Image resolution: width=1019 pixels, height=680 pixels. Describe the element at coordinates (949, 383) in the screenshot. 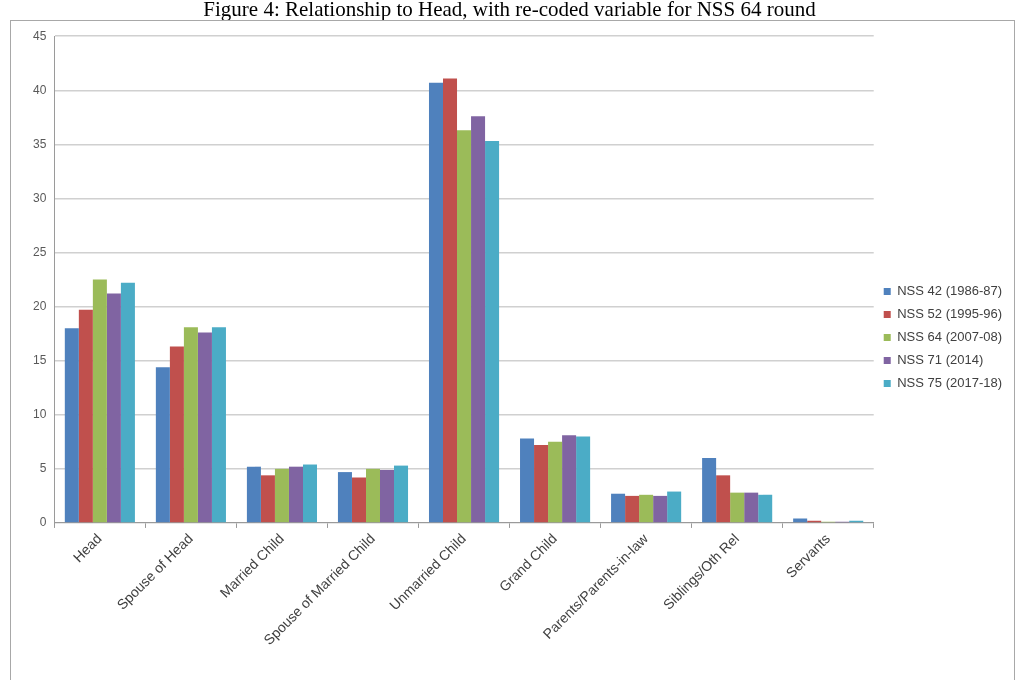

I see `legend-label: NSS 75 (2017-18)` at that location.